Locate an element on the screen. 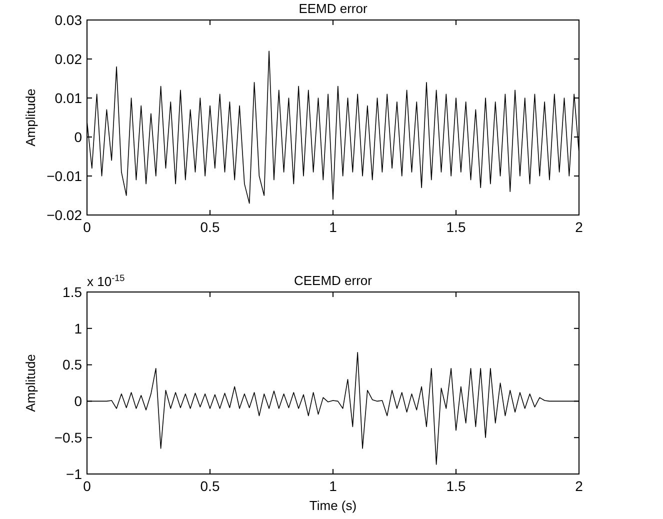 The image size is (663, 519). y-tick-label: −1 is located at coordinates (74, 474).